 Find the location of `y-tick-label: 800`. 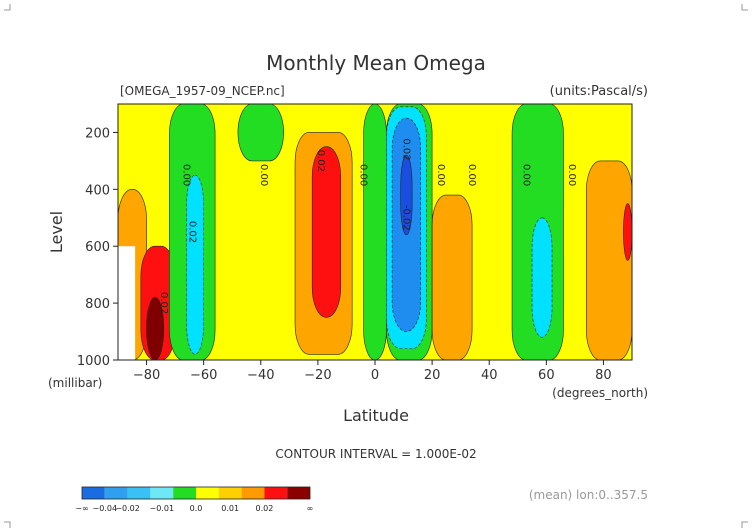

y-tick-label: 800 is located at coordinates (97, 304).